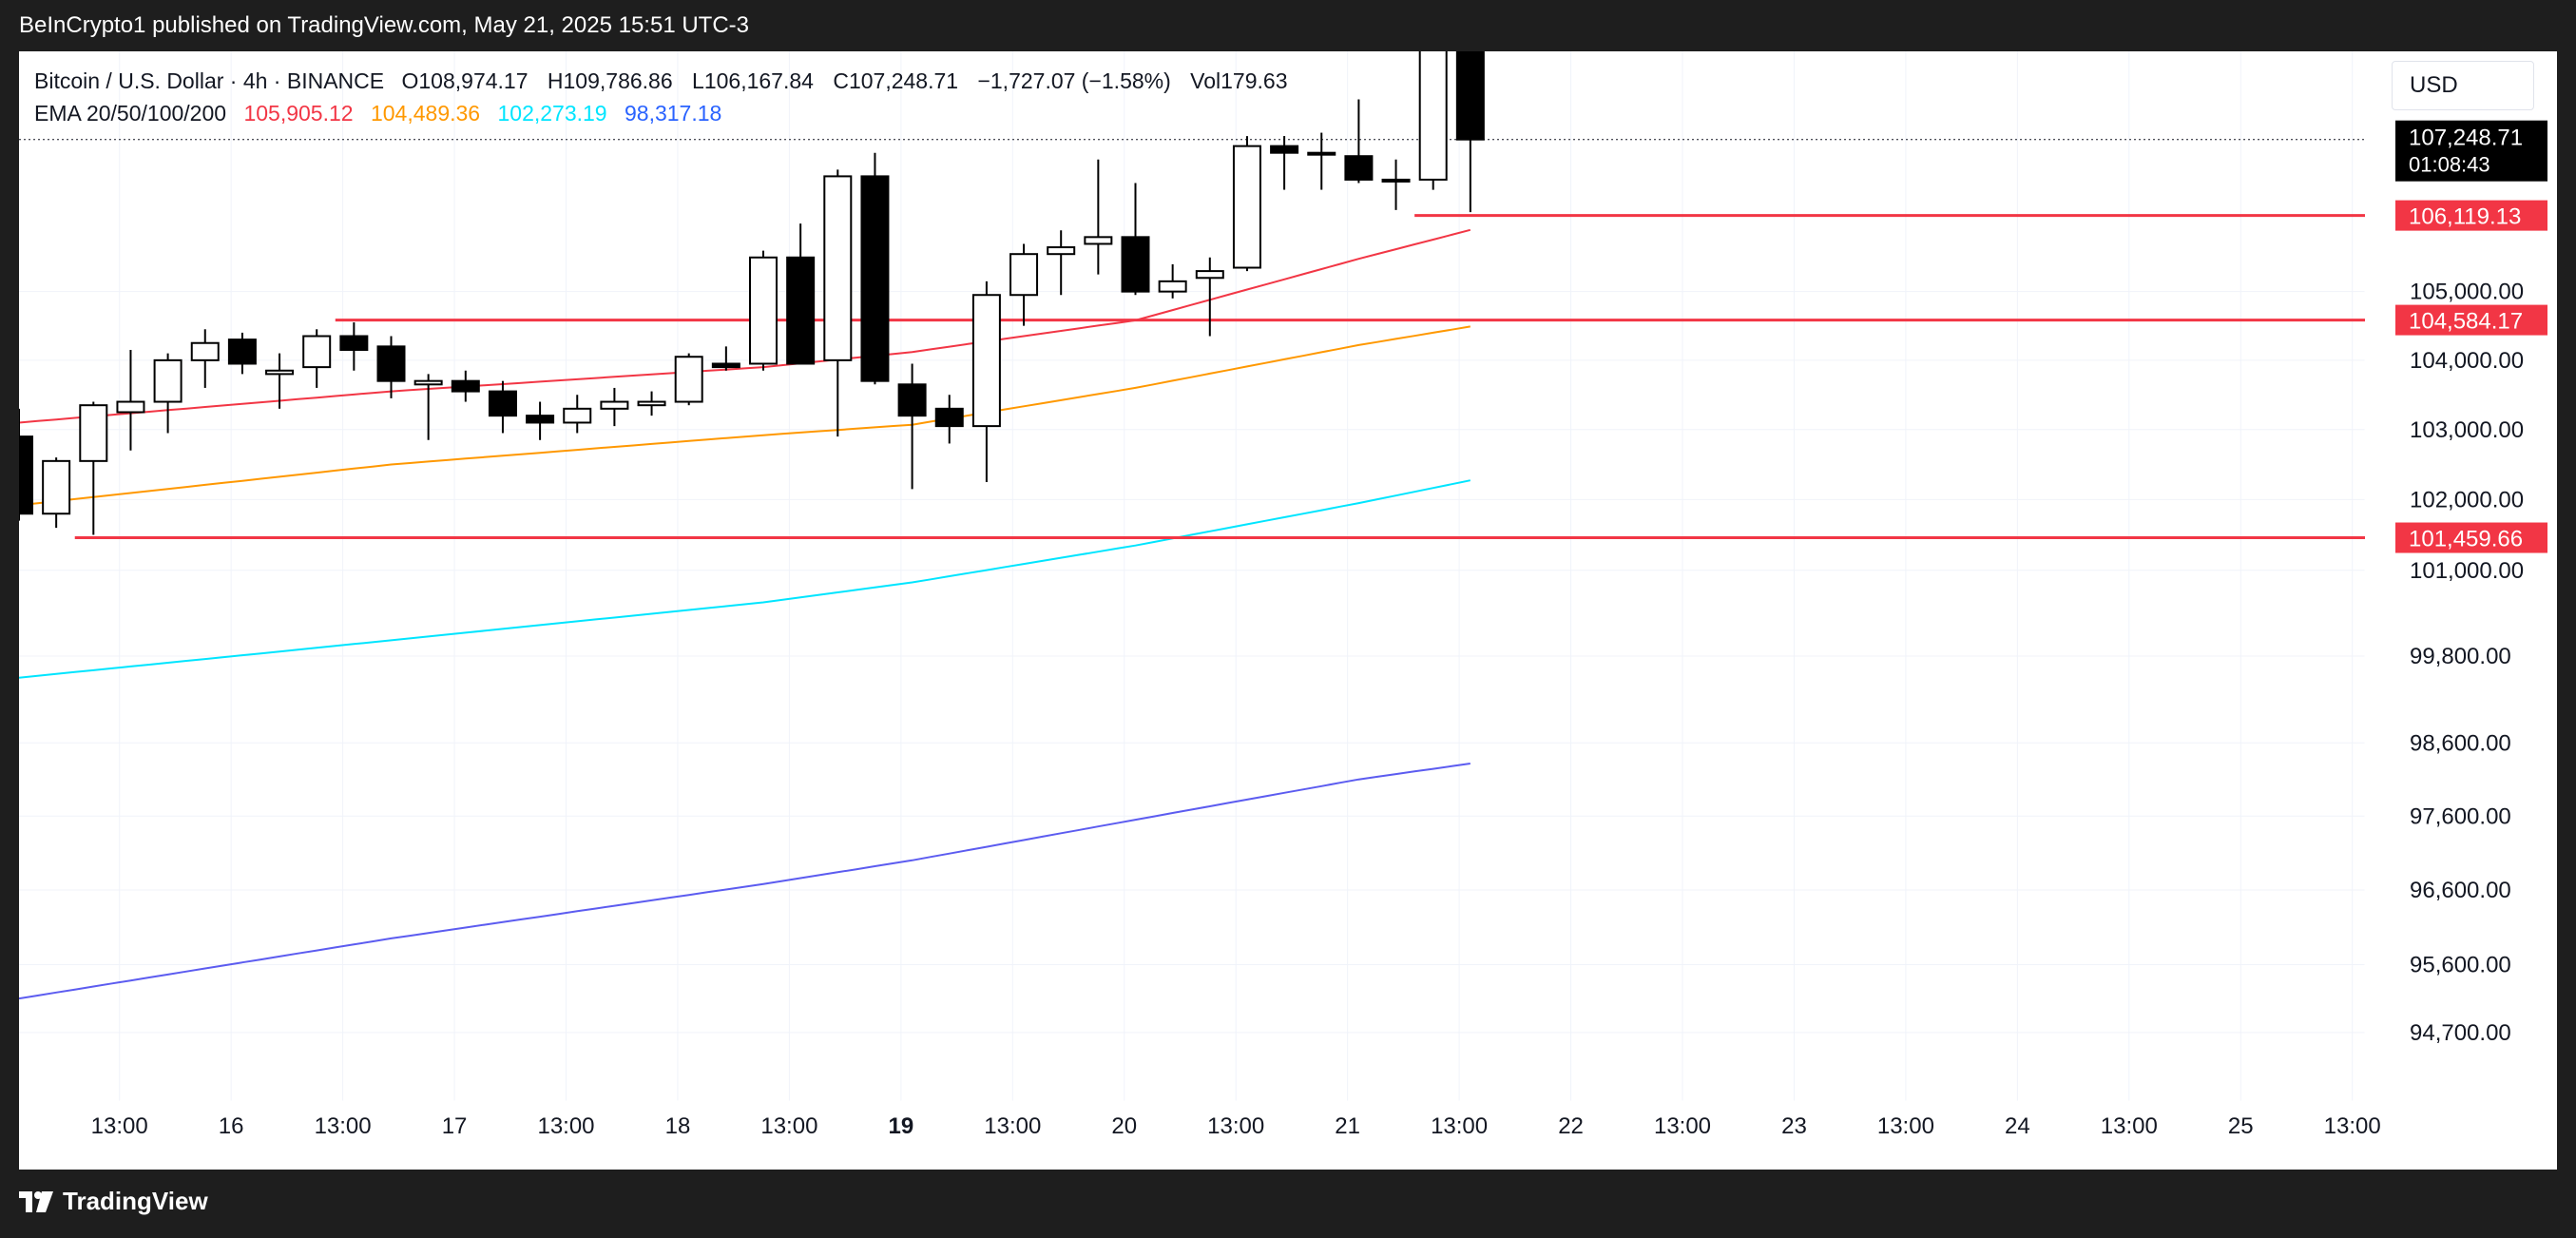 The image size is (2576, 1238). I want to click on price-tick-label: 98,600.00, so click(2460, 743).